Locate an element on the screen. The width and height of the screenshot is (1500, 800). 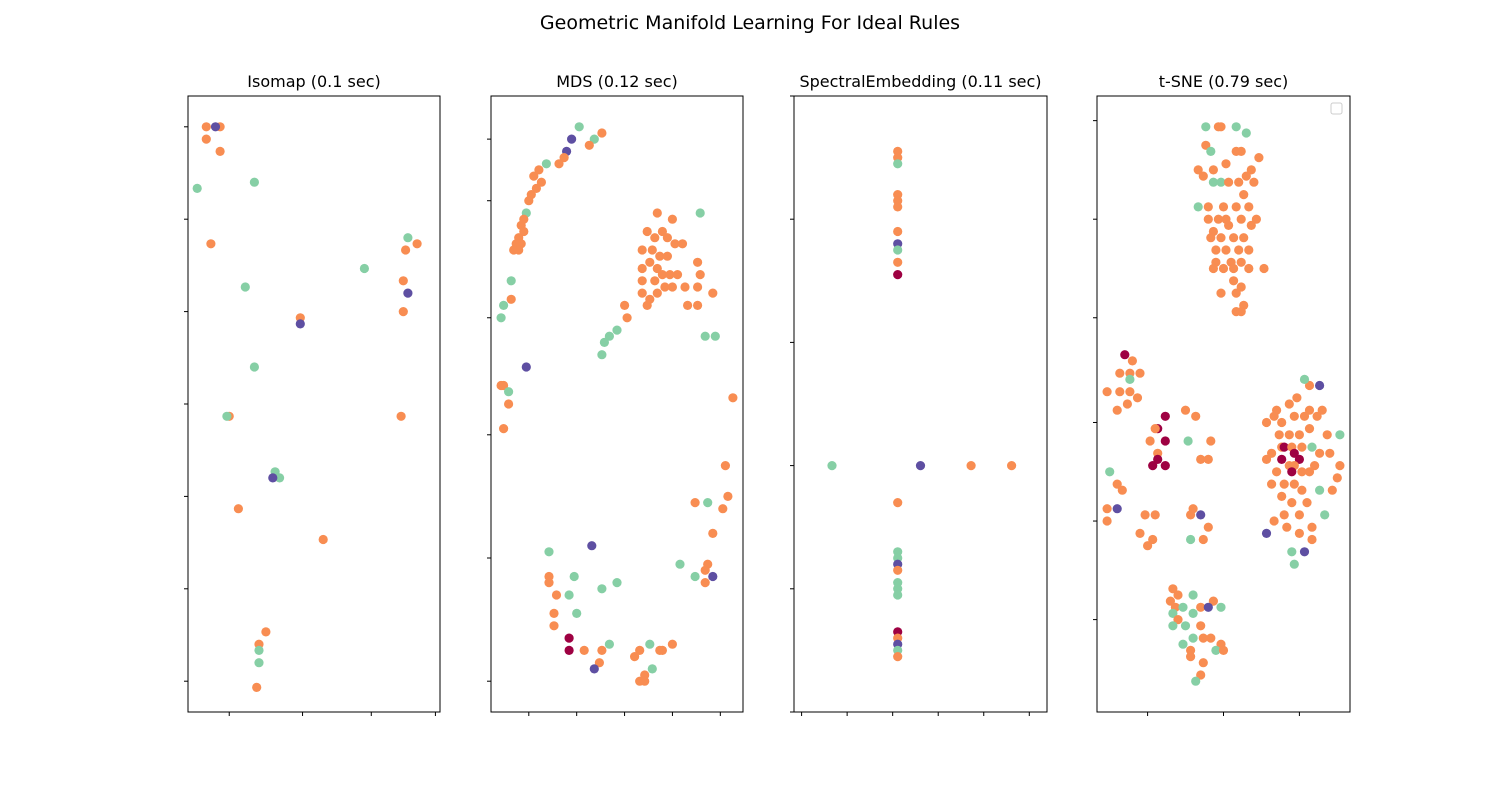
subplot-1: Isomap (0.1 sec) is located at coordinates (312, 394).